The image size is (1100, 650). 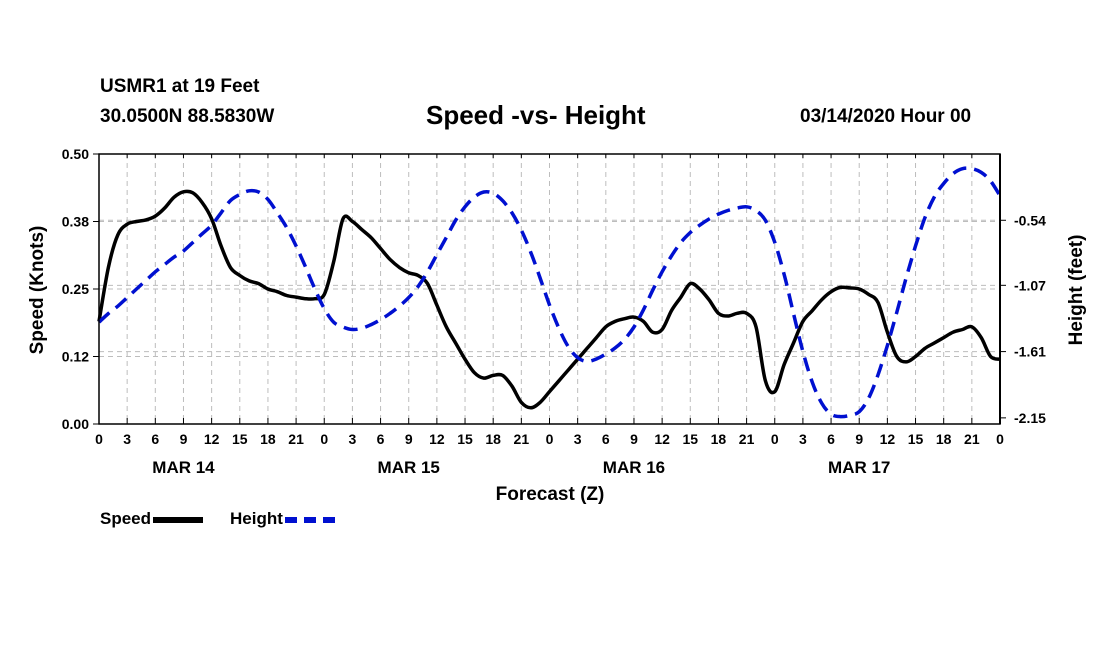 I want to click on y2-tick-label: -2.15, so click(x=1030, y=418).